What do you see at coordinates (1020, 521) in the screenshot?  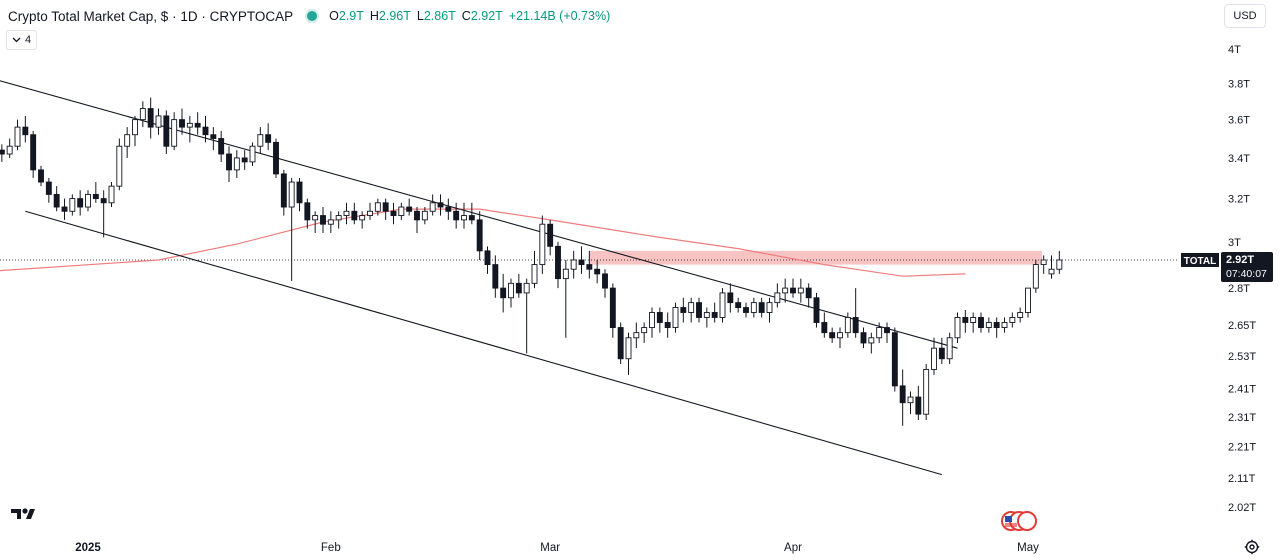 I see `us-flag-event-icon` at bounding box center [1020, 521].